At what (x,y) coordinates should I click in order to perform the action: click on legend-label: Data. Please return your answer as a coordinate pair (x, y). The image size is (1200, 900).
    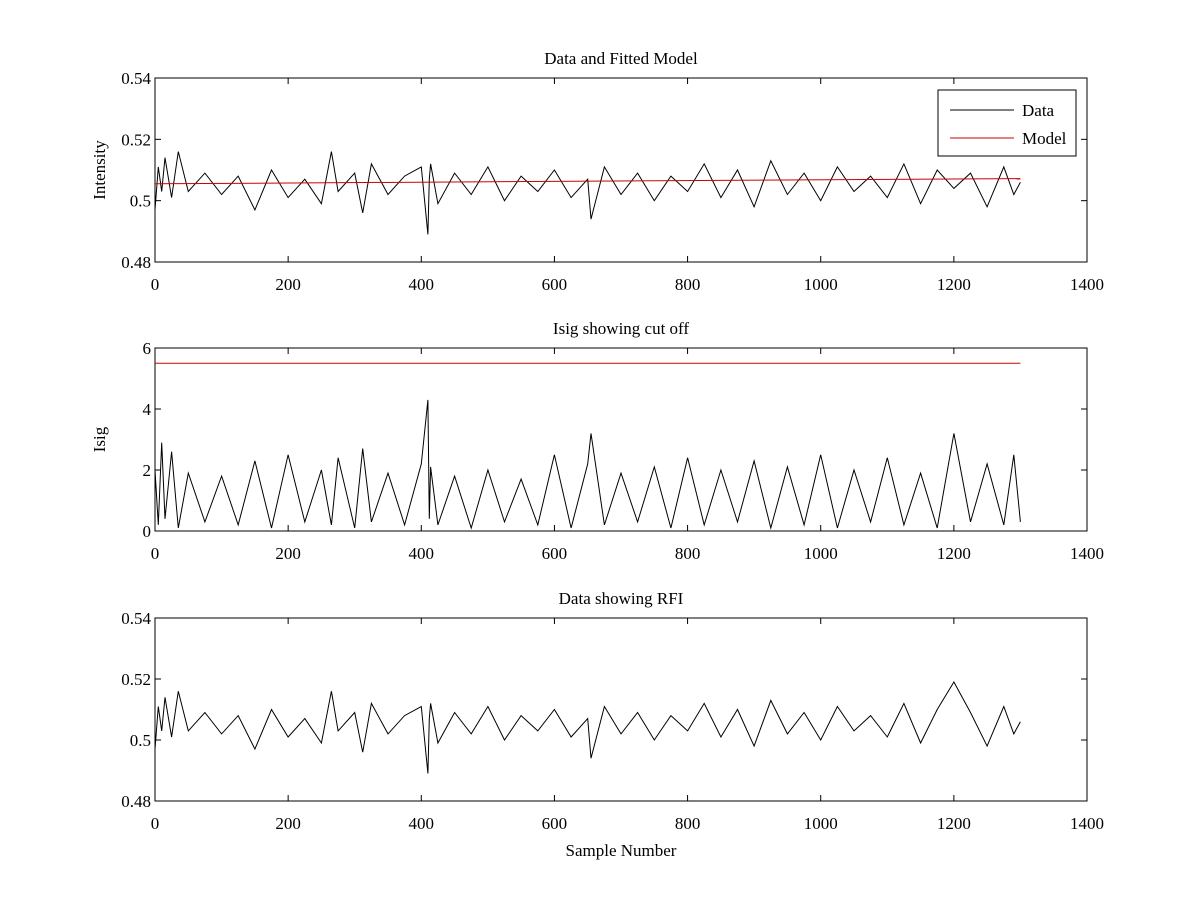
    Looking at the image, I should click on (1038, 110).